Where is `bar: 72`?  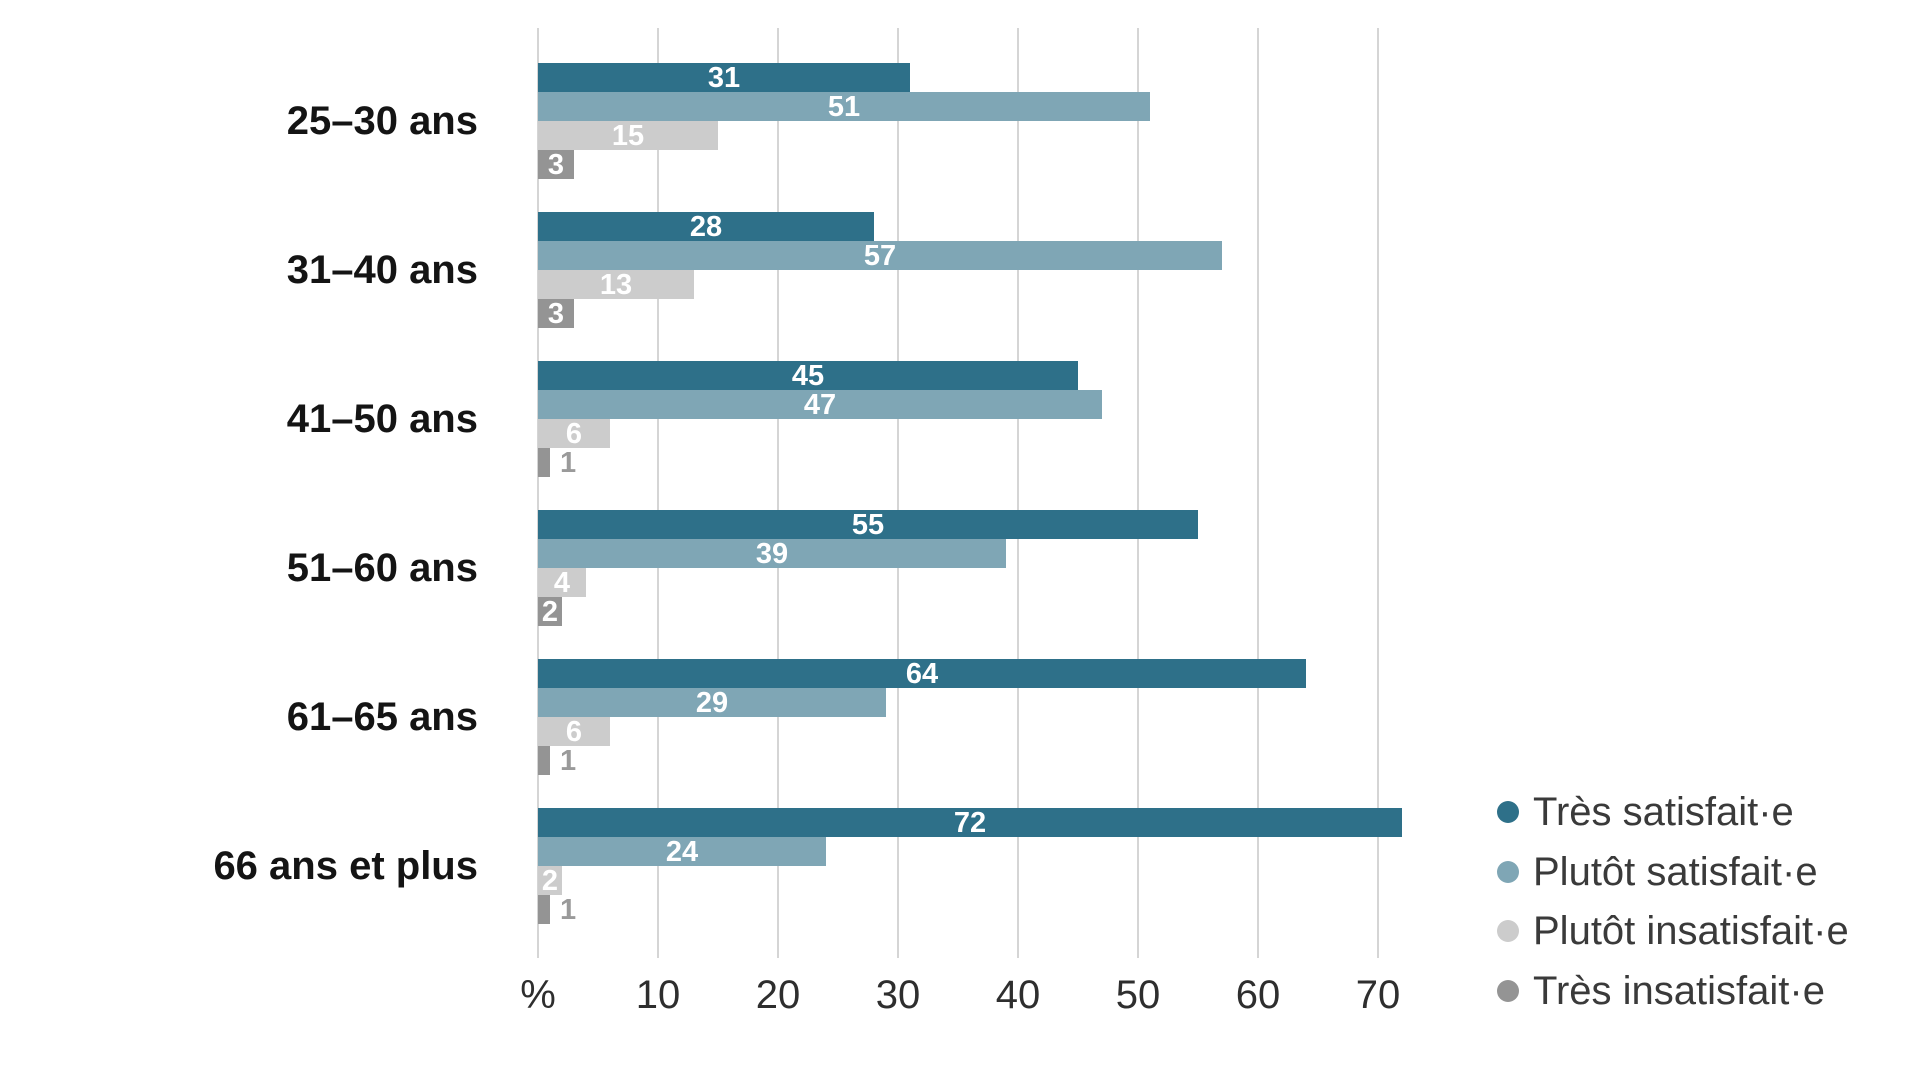
bar: 72 is located at coordinates (970, 823).